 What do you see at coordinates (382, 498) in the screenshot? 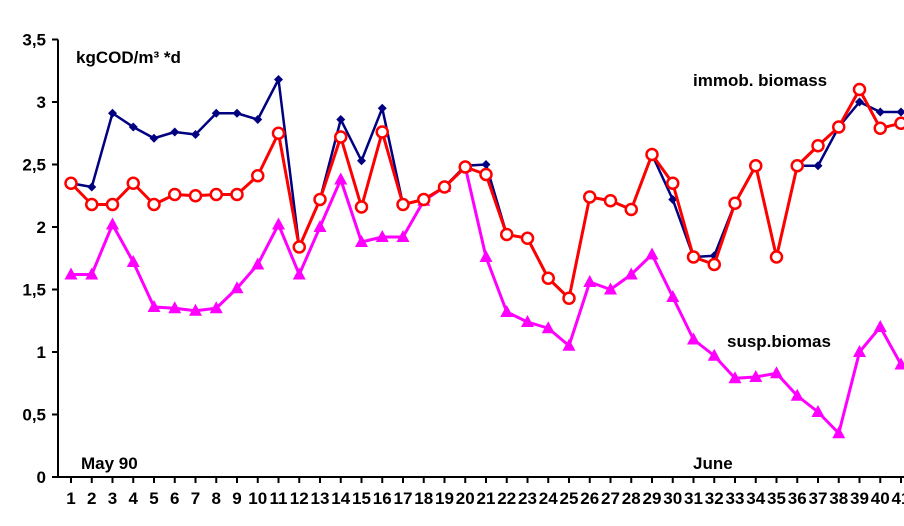
I see `x-tick-label: 16` at bounding box center [382, 498].